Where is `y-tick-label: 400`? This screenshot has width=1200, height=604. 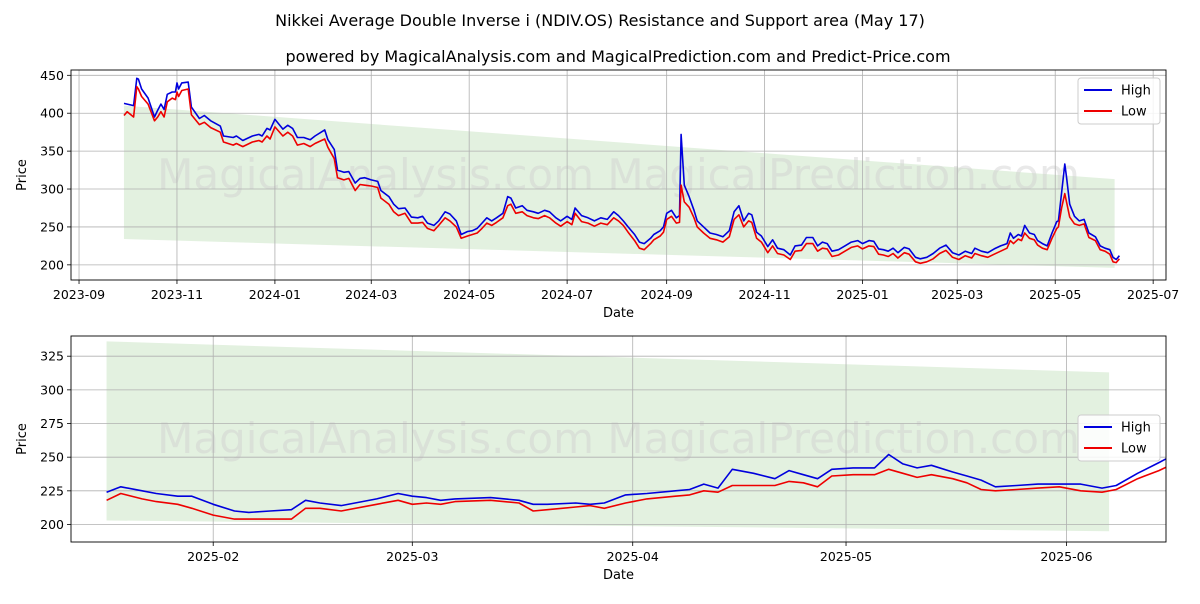 y-tick-label: 400 is located at coordinates (52, 113).